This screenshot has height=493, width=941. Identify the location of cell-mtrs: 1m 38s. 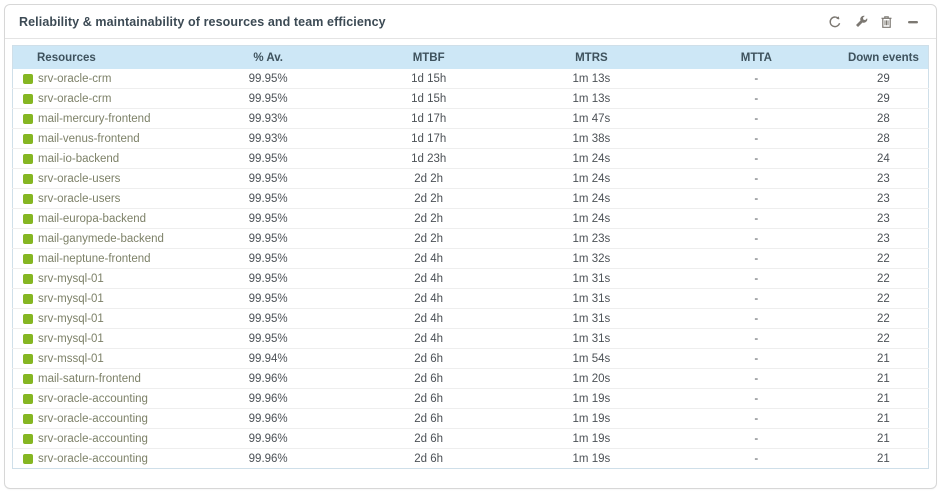
(591, 138).